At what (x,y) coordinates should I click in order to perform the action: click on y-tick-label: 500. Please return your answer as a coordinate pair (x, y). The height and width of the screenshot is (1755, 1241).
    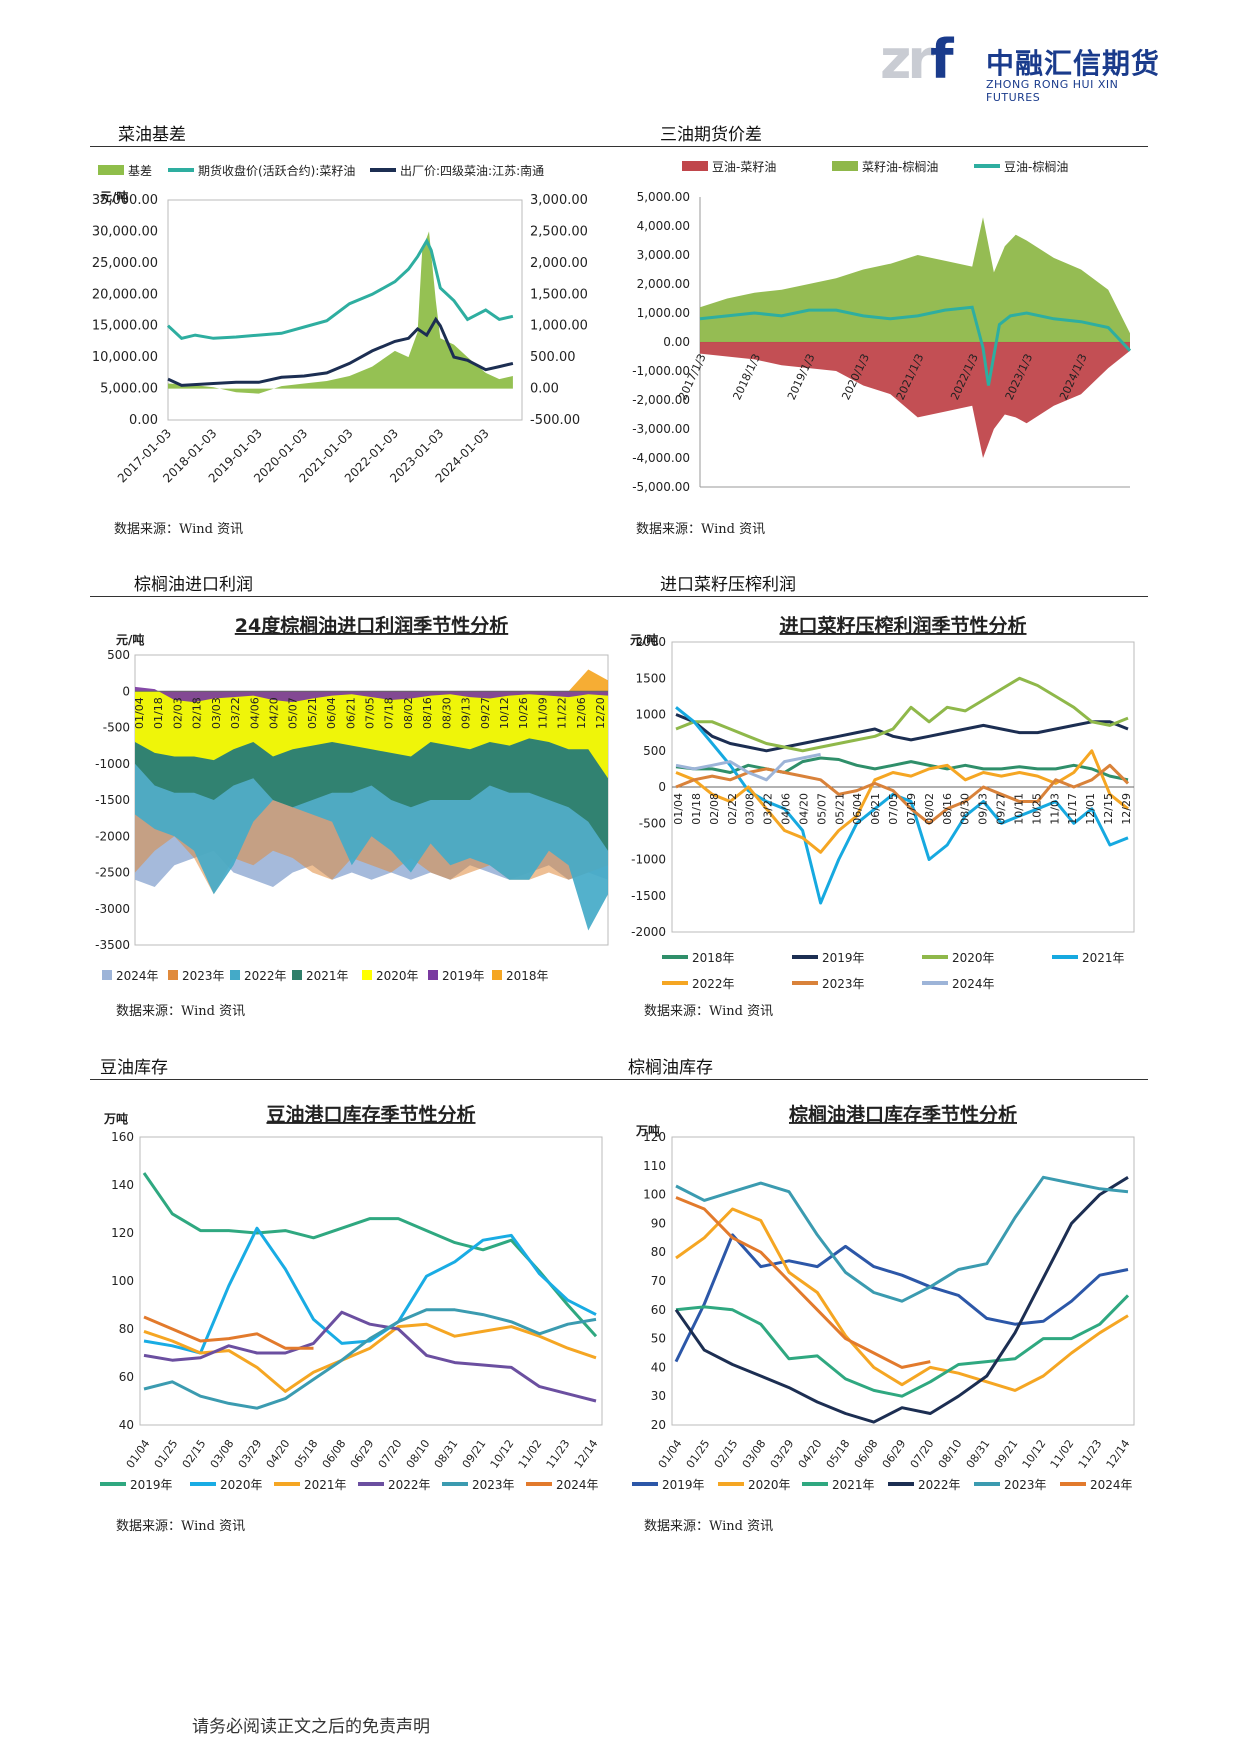
    Looking at the image, I should click on (654, 751).